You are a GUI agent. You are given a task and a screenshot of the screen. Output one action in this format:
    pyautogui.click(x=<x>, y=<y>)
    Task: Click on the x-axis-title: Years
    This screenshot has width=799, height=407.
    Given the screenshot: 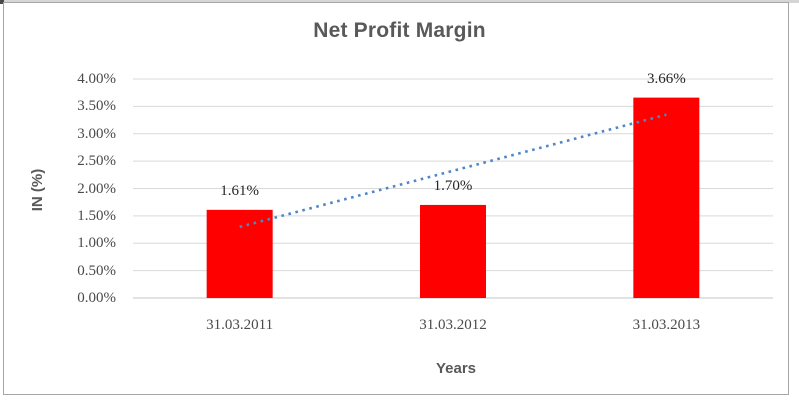 What is the action you would take?
    pyautogui.click(x=456, y=368)
    